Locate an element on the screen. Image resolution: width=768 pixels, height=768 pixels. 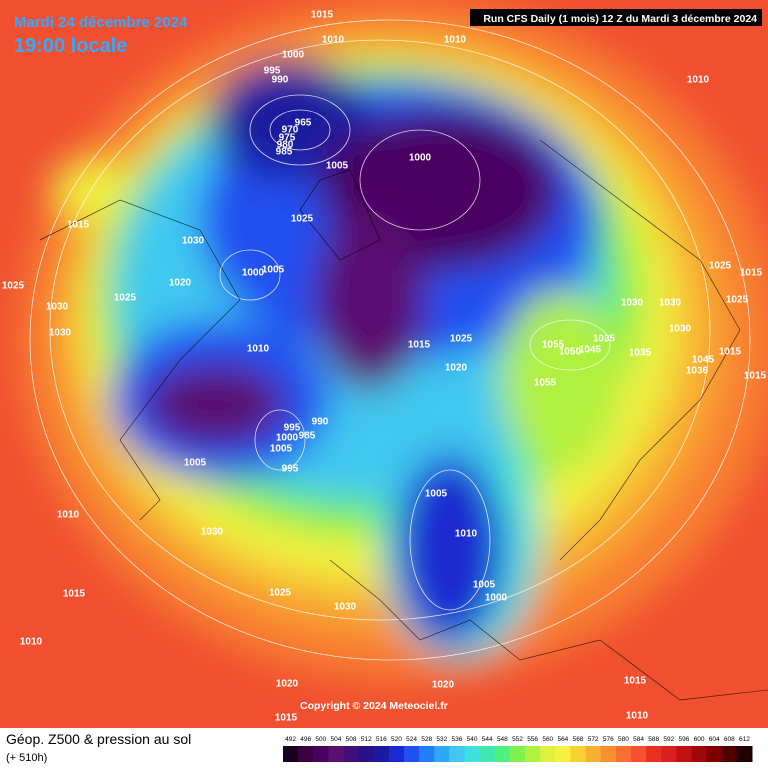
colorbar-label: 504 is located at coordinates (336, 739).